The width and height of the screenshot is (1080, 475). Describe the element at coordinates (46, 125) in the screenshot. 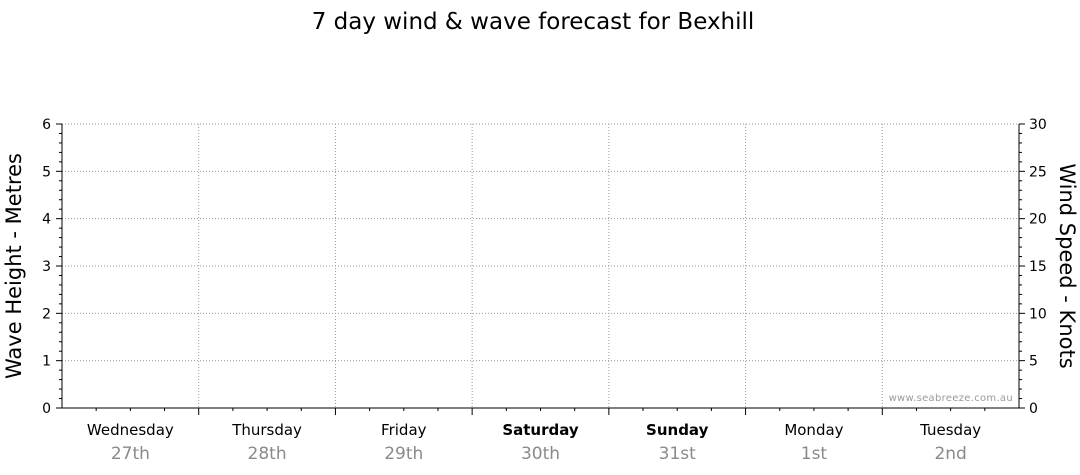

I see `left-tick-label: 6` at that location.